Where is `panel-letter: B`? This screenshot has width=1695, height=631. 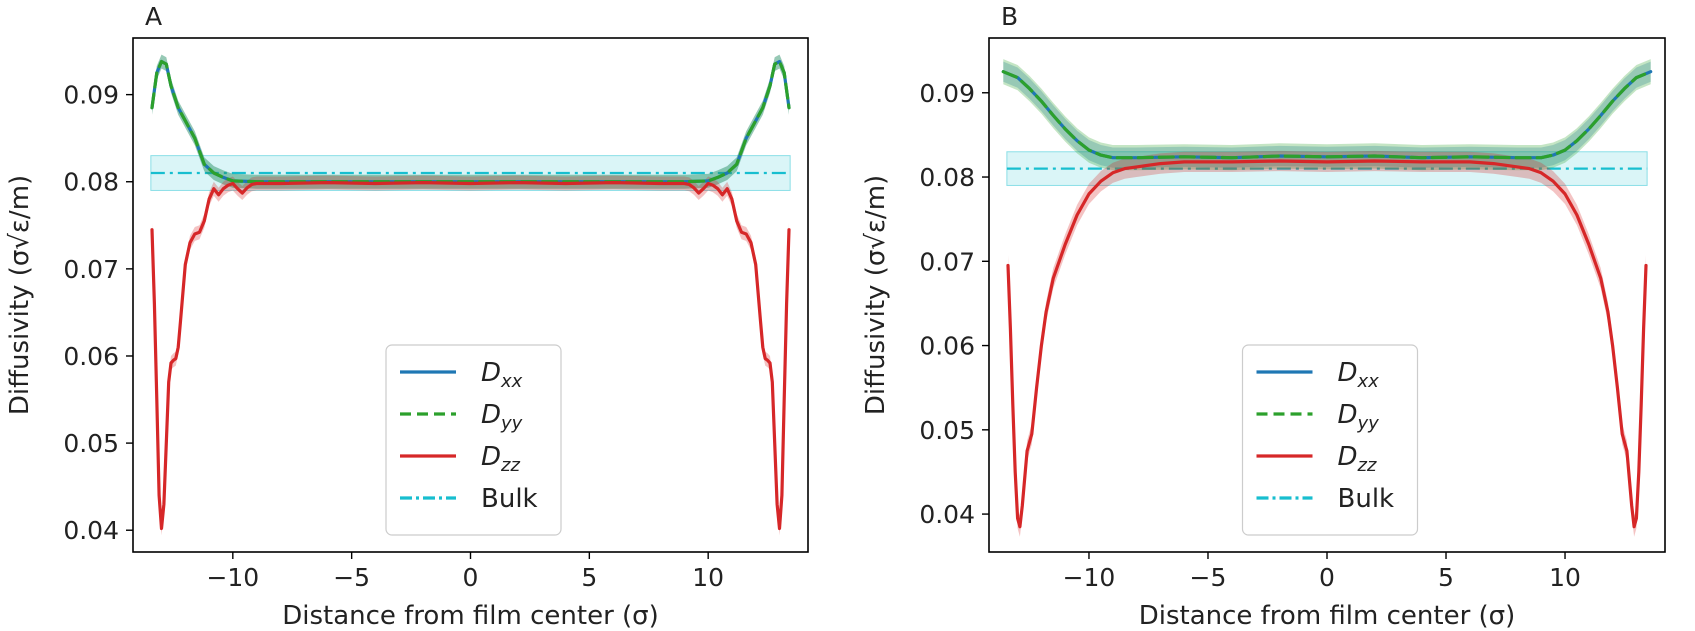 panel-letter: B is located at coordinates (1009, 16).